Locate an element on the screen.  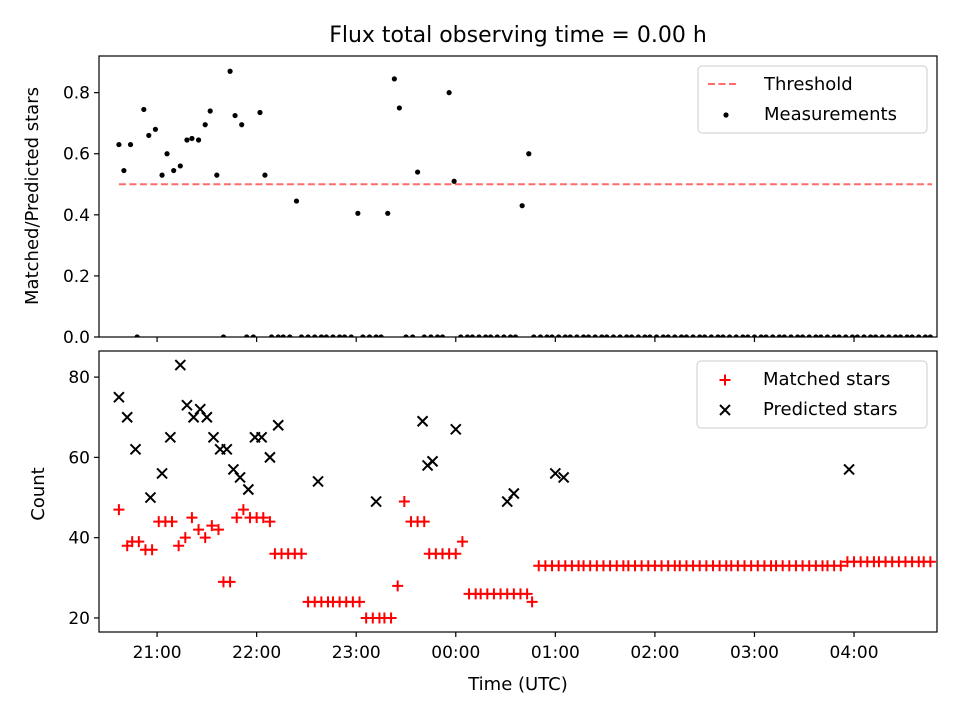
bottom-y-tick-label: 20 is located at coordinates (79, 619).